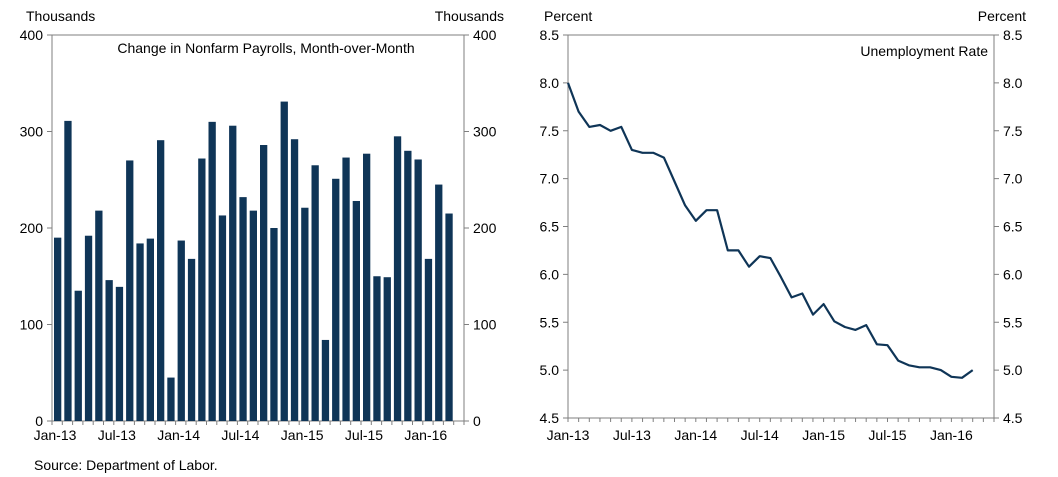 This screenshot has width=1058, height=477. What do you see at coordinates (1013, 131) in the screenshot?
I see `unemployment-right-tick-label: 7.5` at bounding box center [1013, 131].